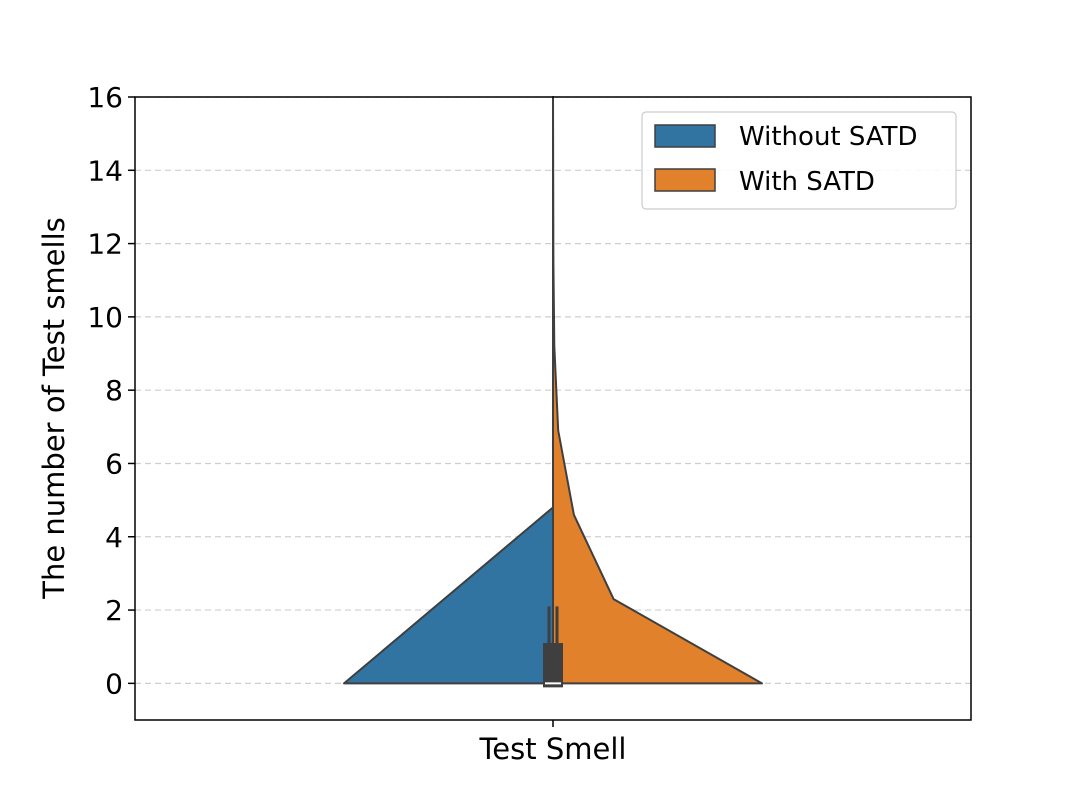  Describe the element at coordinates (807, 182) in the screenshot. I see `legend-label-with-satd: With SATD` at that location.